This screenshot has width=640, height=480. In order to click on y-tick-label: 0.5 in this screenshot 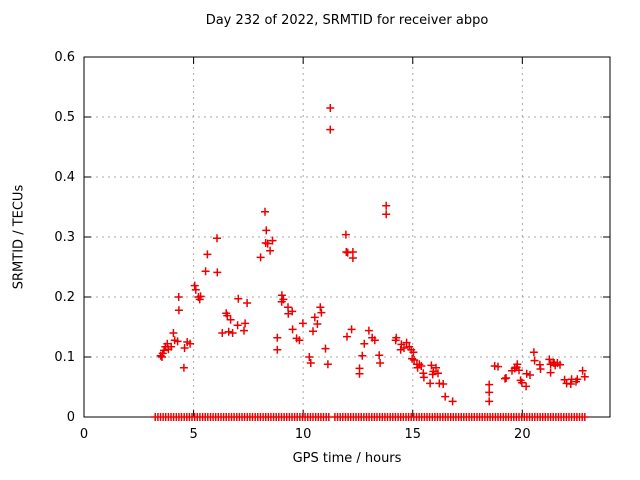, I will do `click(64, 117)`.